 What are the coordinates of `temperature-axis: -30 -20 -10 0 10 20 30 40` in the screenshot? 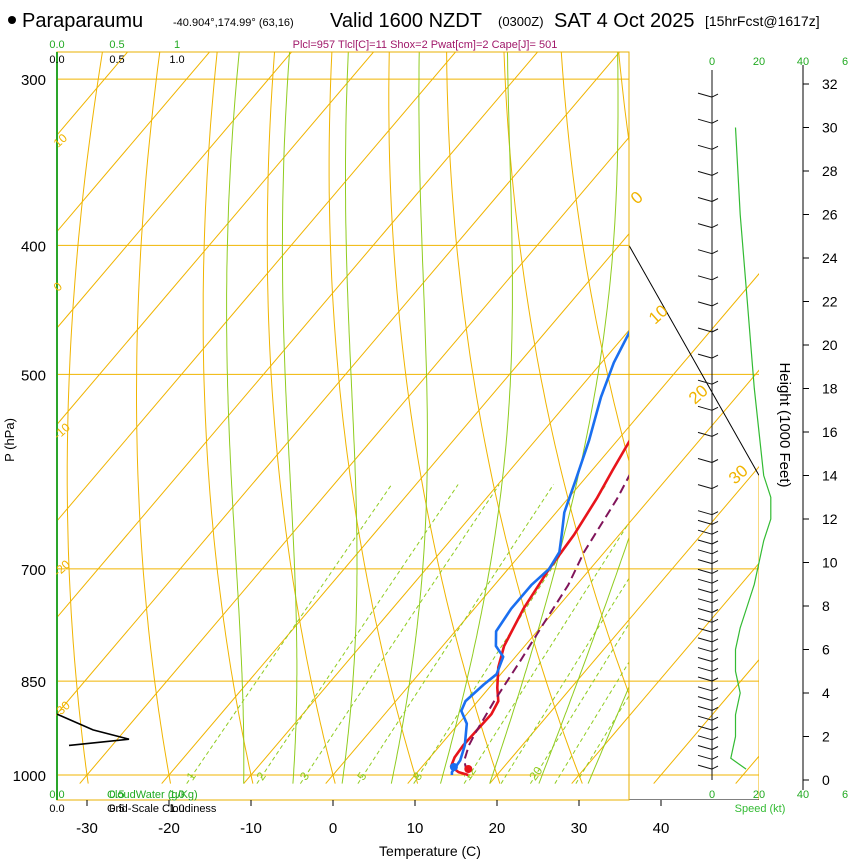 It's located at (372, 818).